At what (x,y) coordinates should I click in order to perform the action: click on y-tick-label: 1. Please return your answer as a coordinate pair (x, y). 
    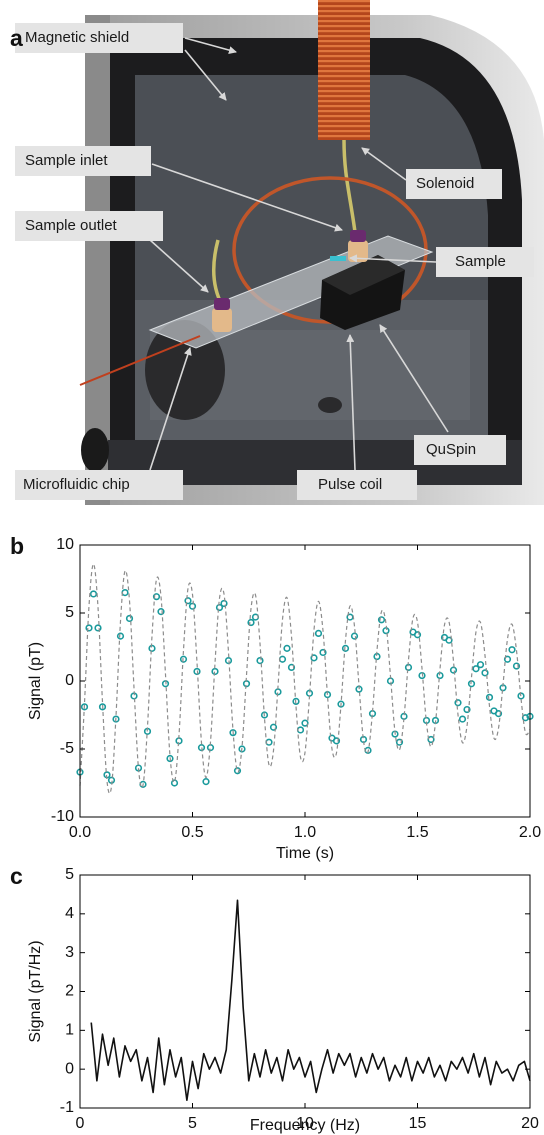
    Looking at the image, I should click on (69, 1030).